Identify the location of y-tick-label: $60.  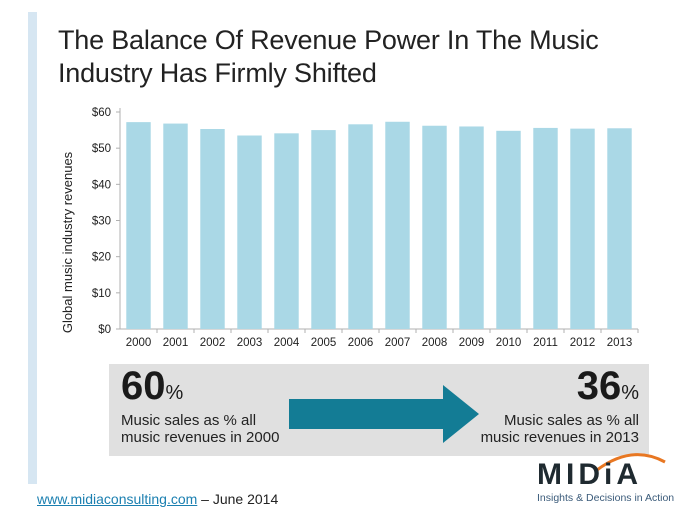
(101, 113).